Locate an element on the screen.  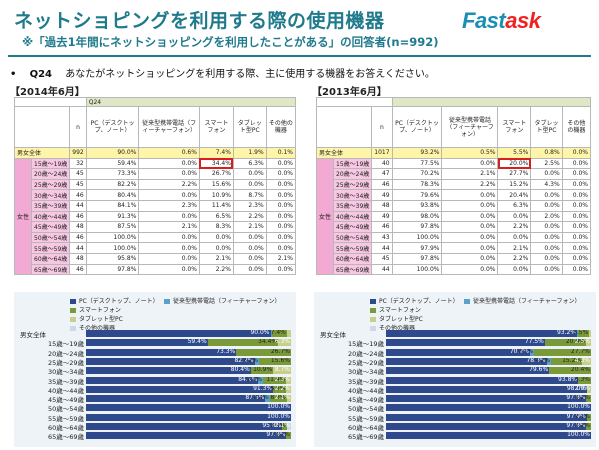
year-label-2013: 【2013年6月】 is located at coordinates (349, 92).